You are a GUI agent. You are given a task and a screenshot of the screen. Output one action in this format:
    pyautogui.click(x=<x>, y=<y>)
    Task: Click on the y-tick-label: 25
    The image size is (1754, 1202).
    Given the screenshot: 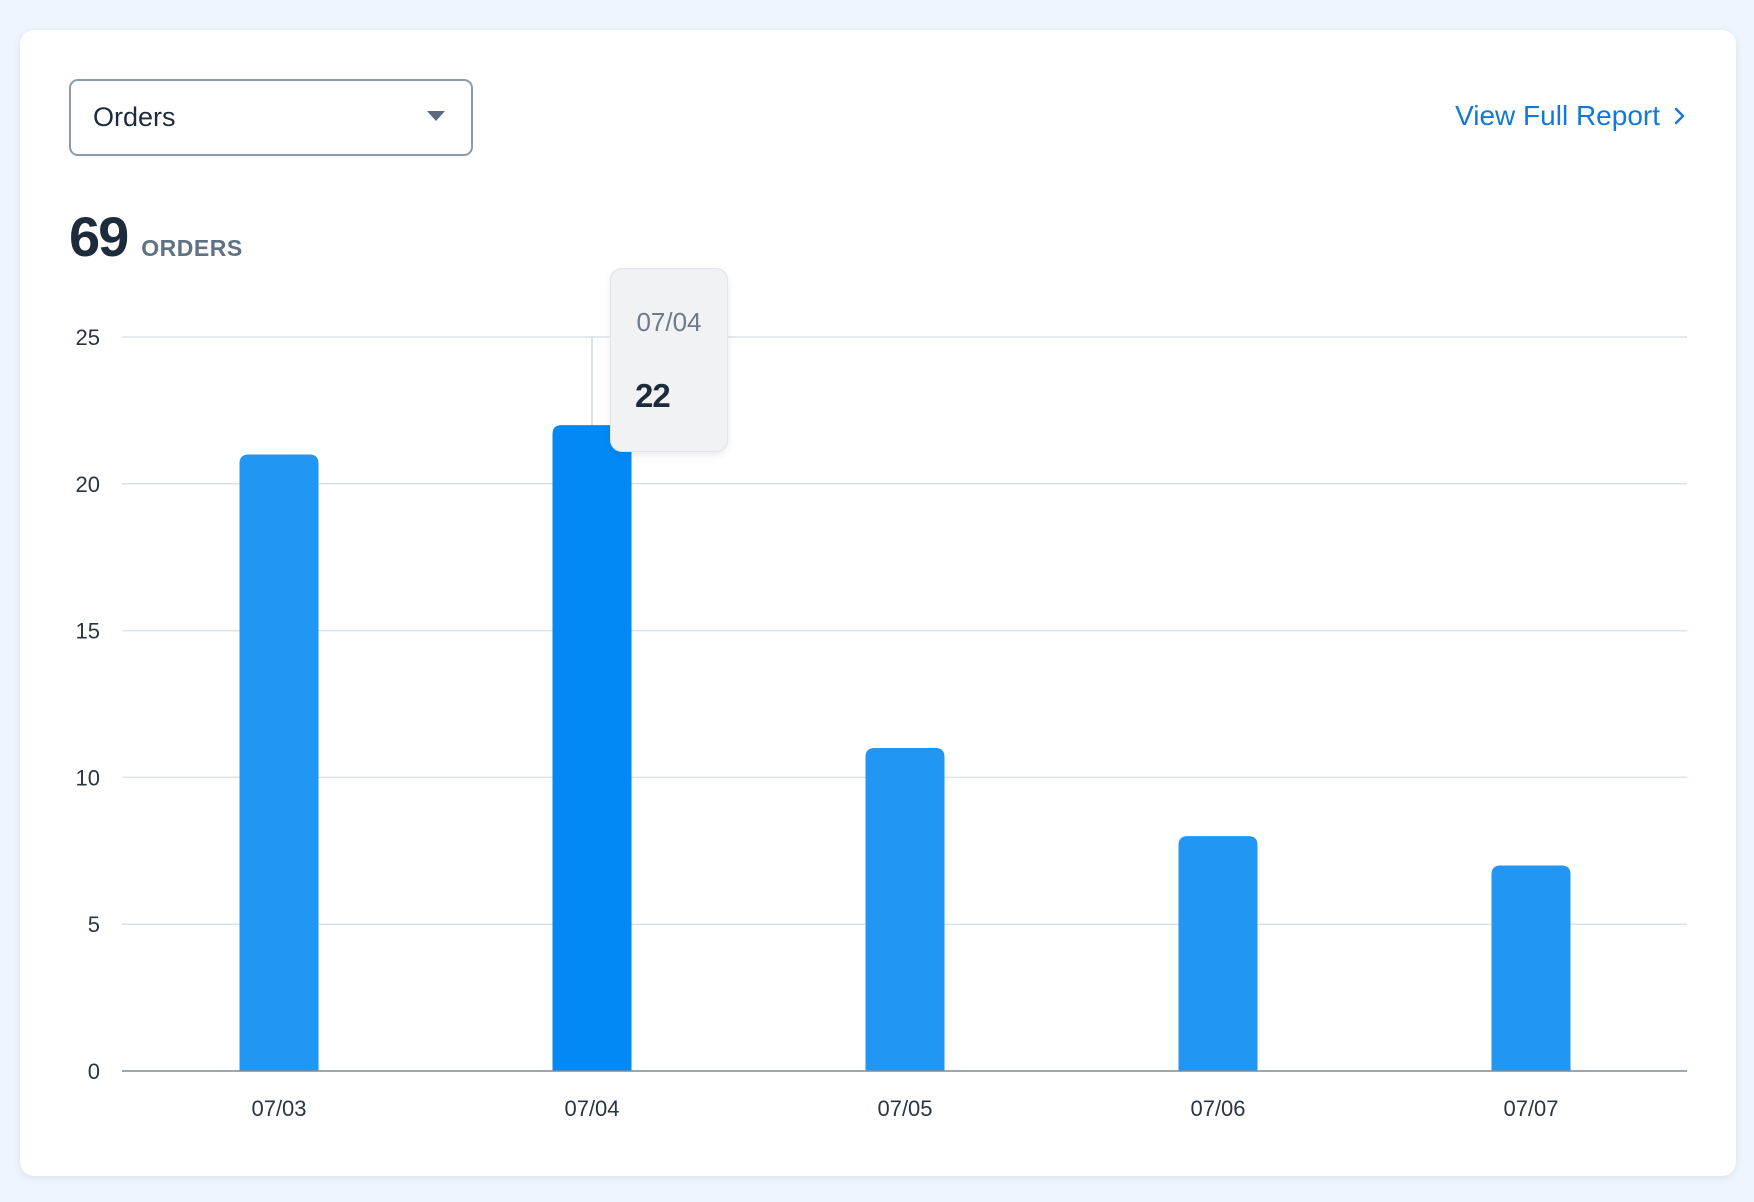 What is the action you would take?
    pyautogui.click(x=88, y=337)
    